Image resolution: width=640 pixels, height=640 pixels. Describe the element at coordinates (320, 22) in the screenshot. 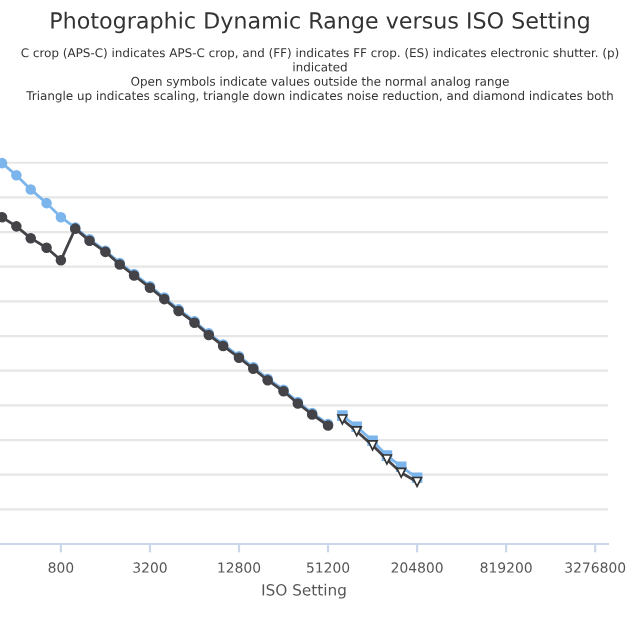

I see `chart-title: Photographic Dynamic Range versus ISO Setting` at that location.